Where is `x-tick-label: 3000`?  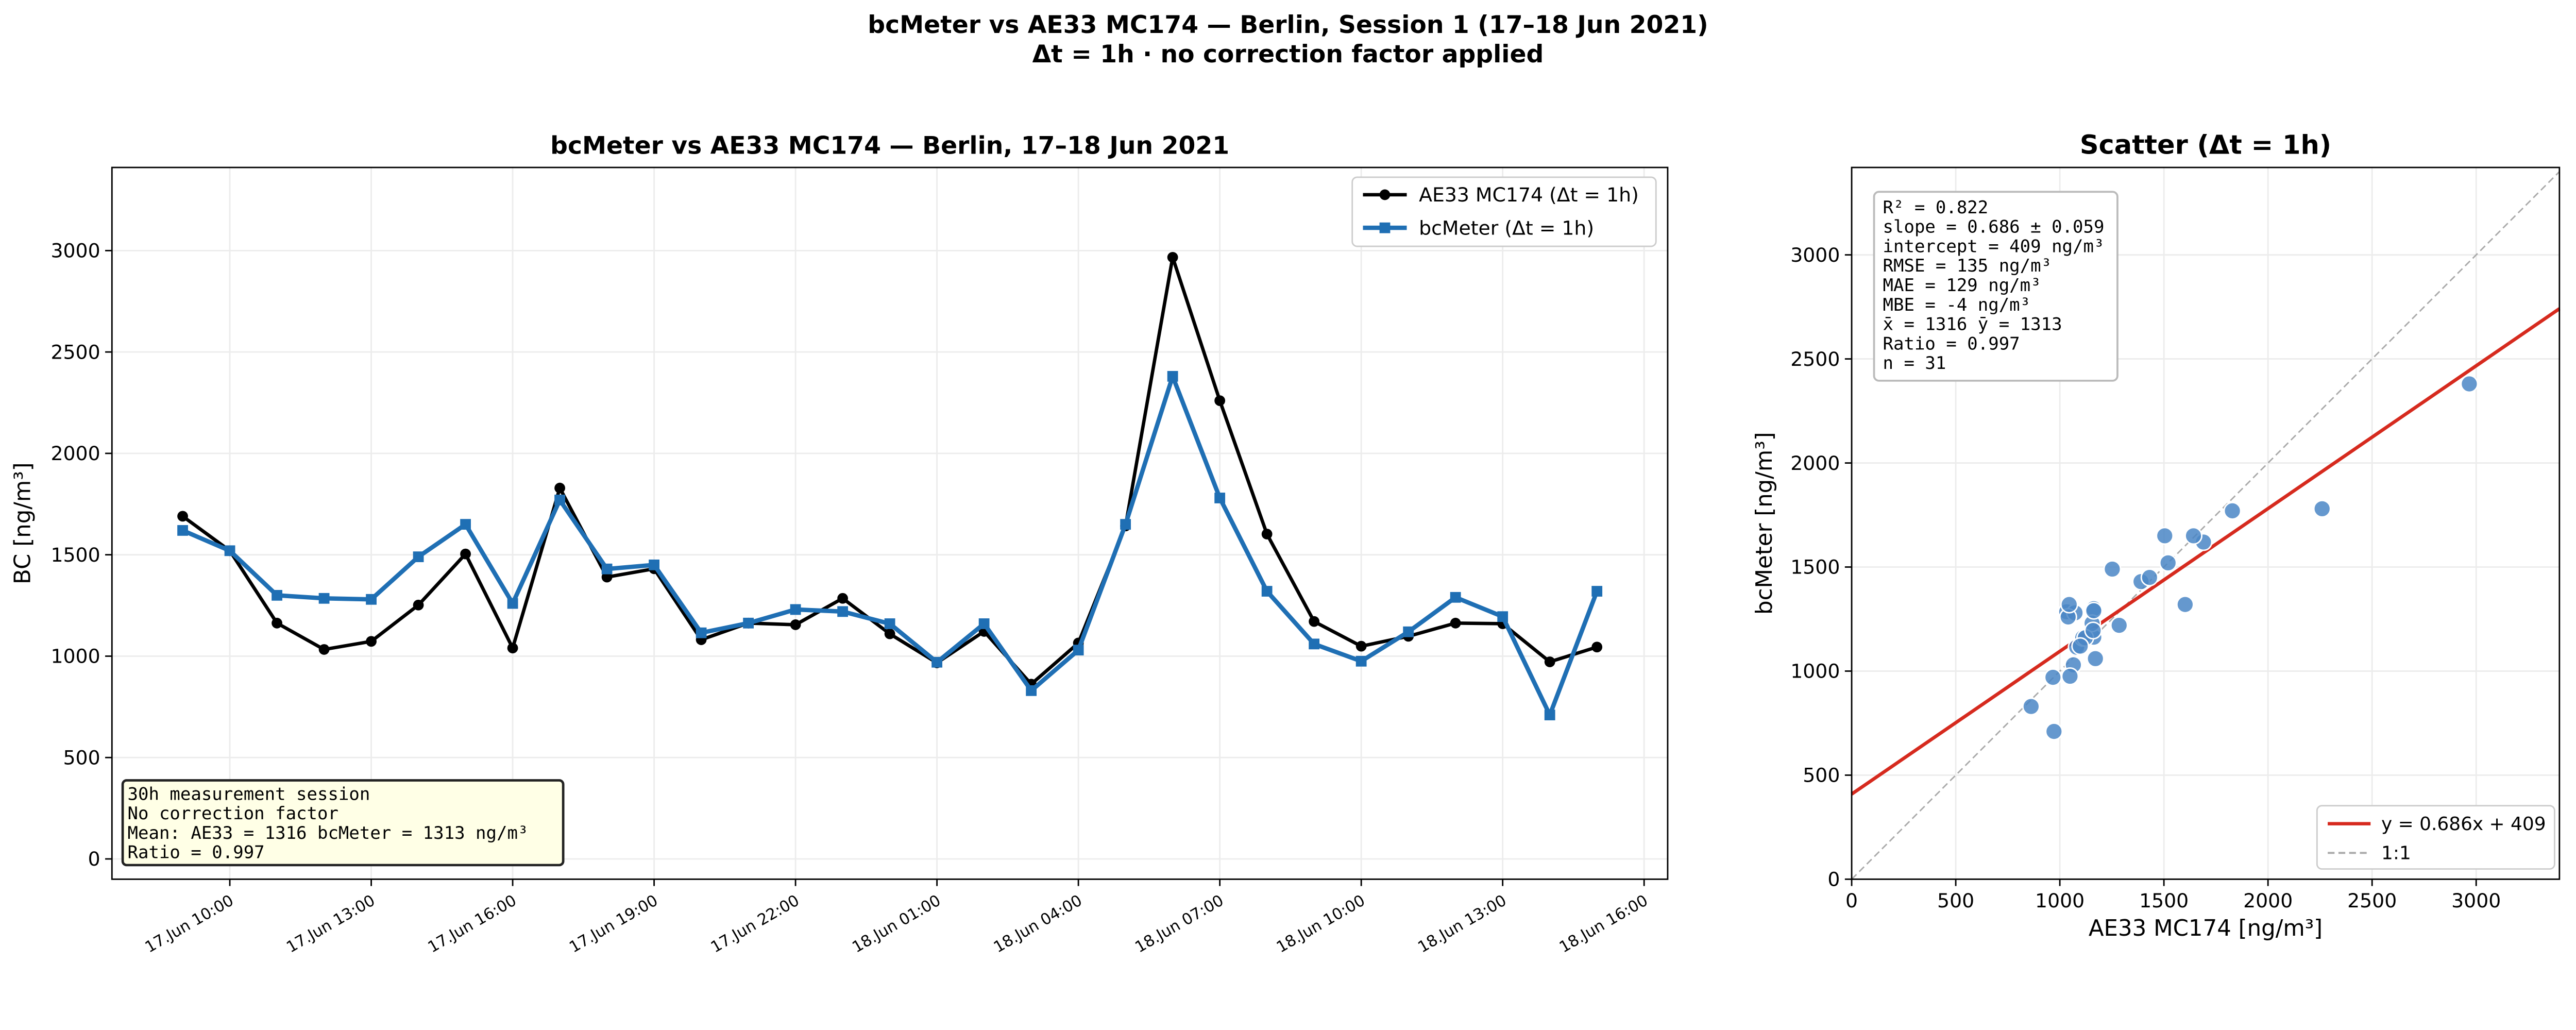
x-tick-label: 3000 is located at coordinates (2476, 900).